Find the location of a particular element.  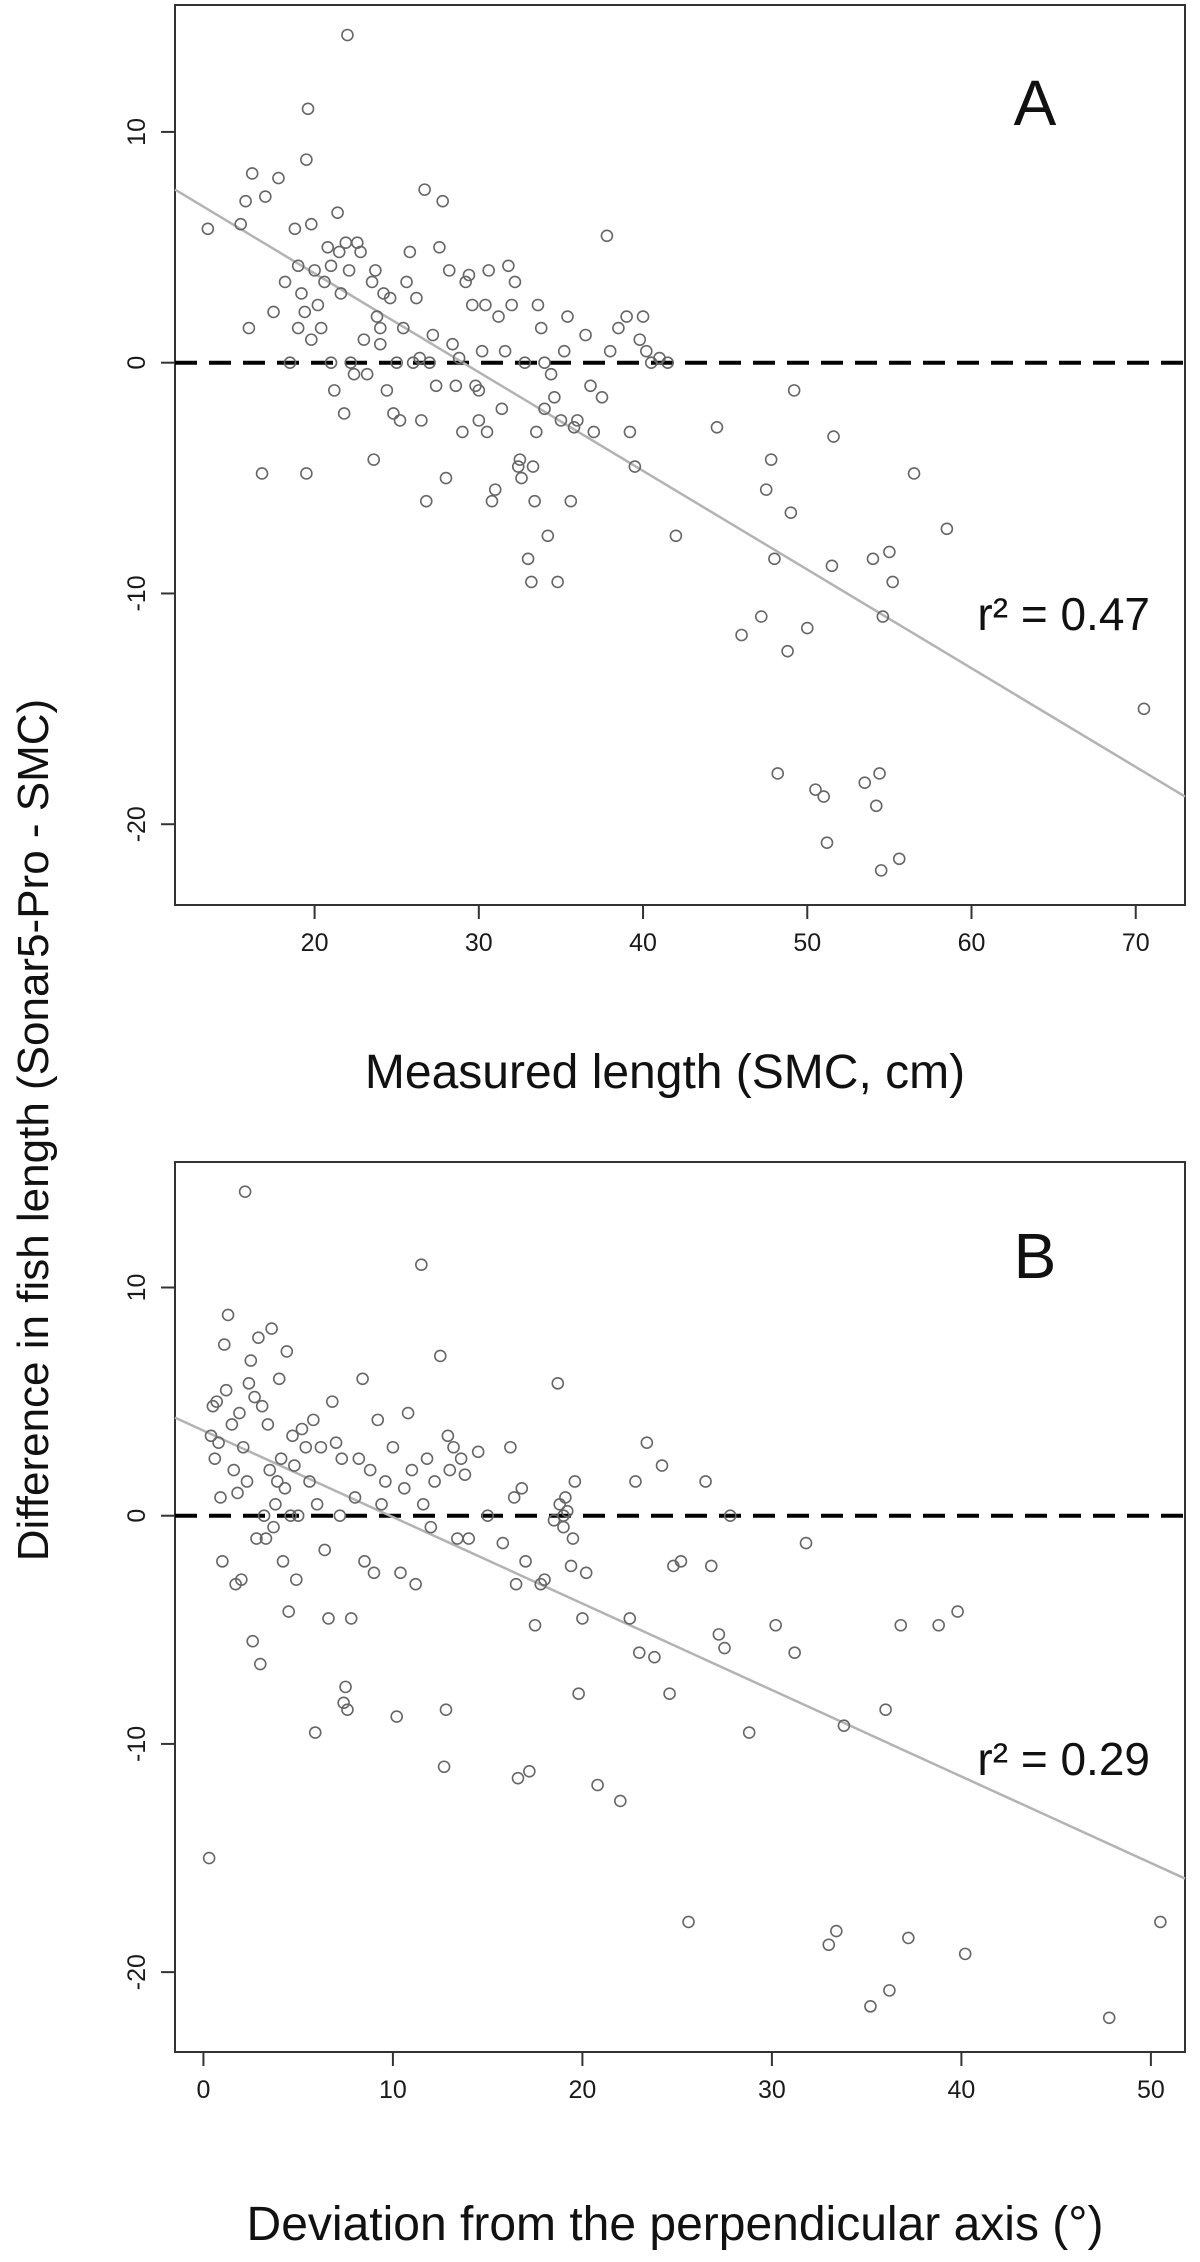

panel-b-y-tick-label: 0 is located at coordinates (137, 1516).